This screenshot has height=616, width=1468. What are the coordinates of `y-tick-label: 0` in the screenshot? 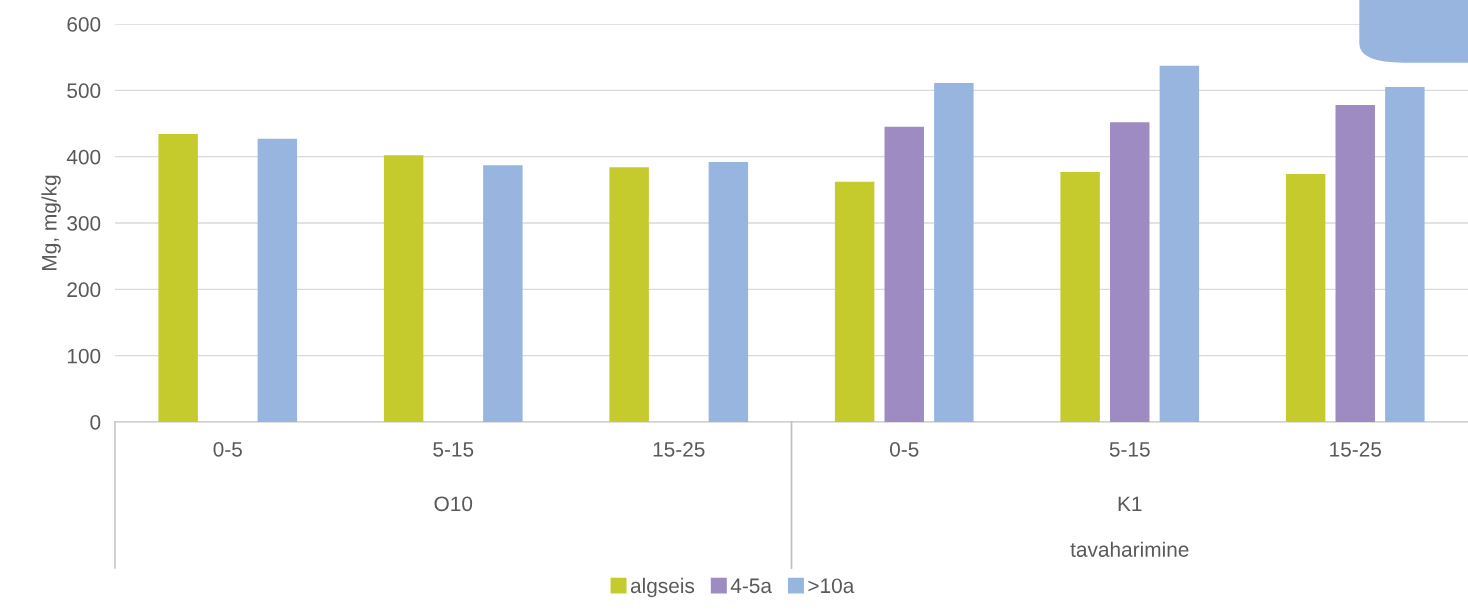 It's located at (95, 422).